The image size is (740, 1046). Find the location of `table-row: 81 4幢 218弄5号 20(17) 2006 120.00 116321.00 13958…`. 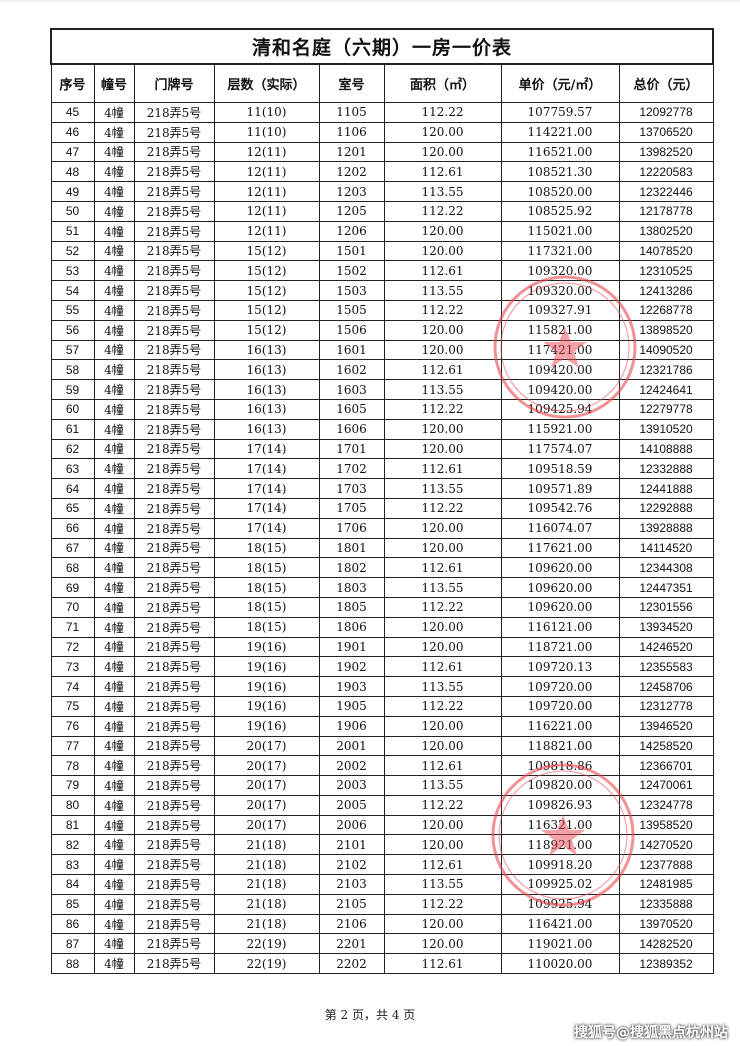

table-row: 81 4幢 218弄5号 20(17) 2006 120.00 116321.00 13958… is located at coordinates (382, 825).